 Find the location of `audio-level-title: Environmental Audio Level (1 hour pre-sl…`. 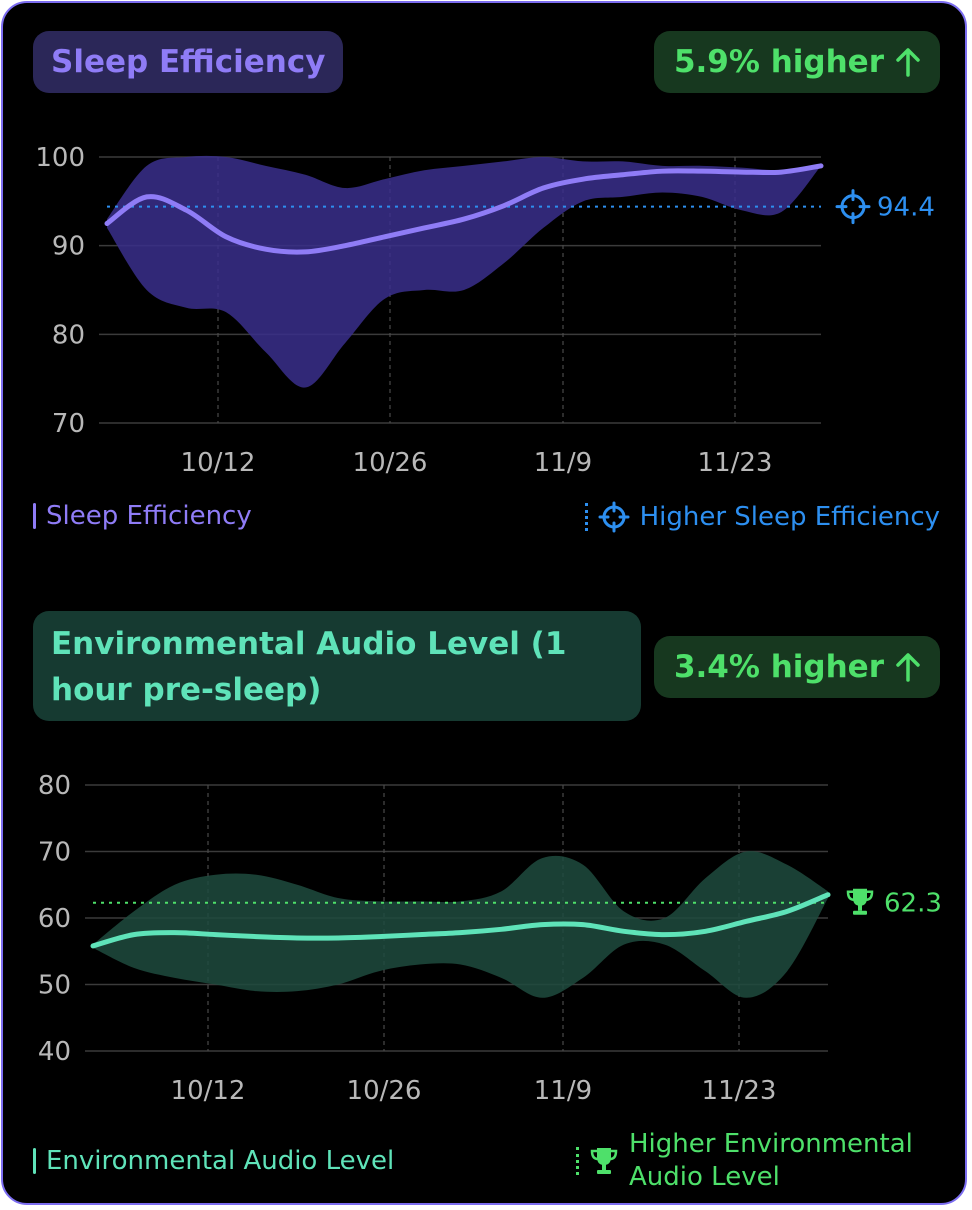

audio-level-title: Environmental Audio Level (1 hour pre-sl… is located at coordinates (337, 666).